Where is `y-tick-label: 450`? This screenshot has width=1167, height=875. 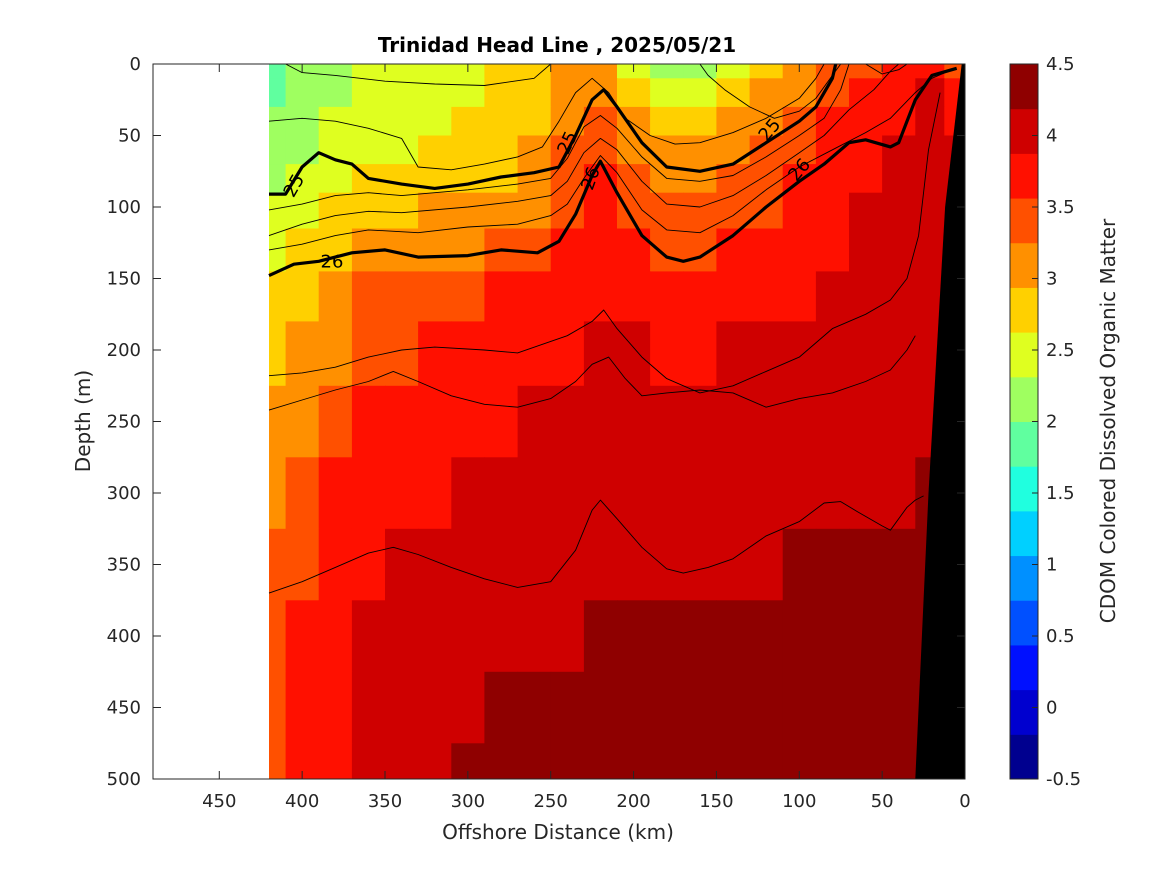
y-tick-label: 450 is located at coordinates (124, 708).